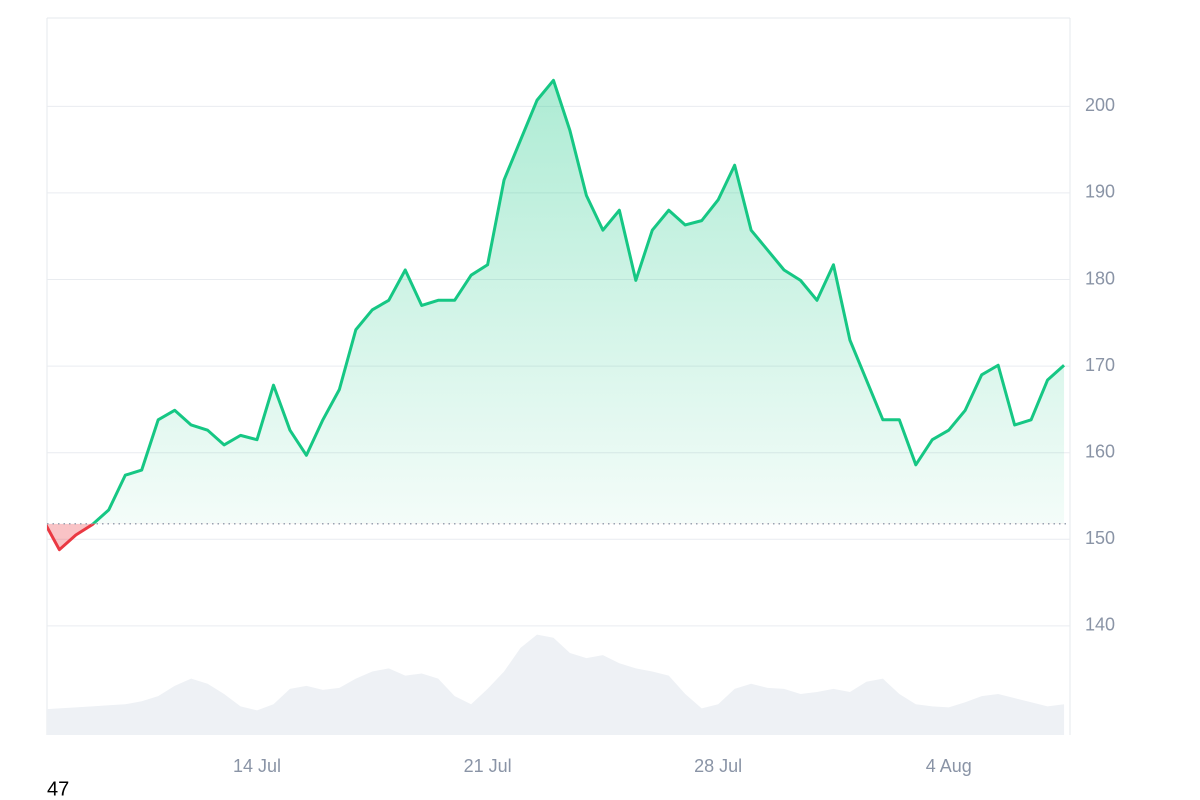 The width and height of the screenshot is (1200, 800). What do you see at coordinates (1100, 451) in the screenshot?
I see `y-tick-label: 160` at bounding box center [1100, 451].